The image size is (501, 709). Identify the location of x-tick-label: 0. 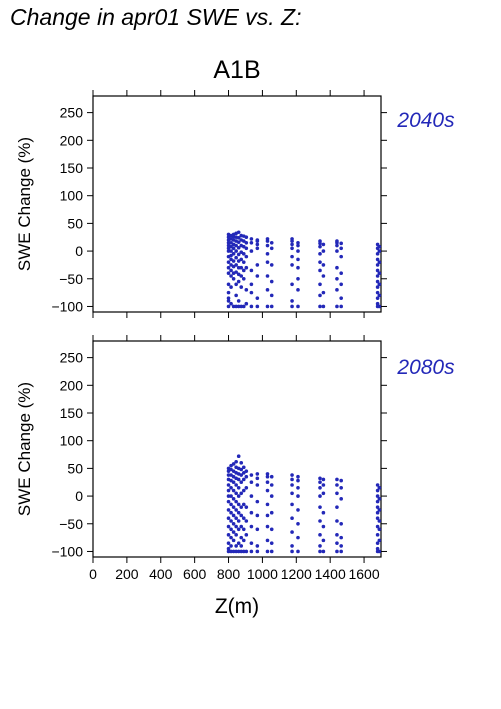
(93, 574).